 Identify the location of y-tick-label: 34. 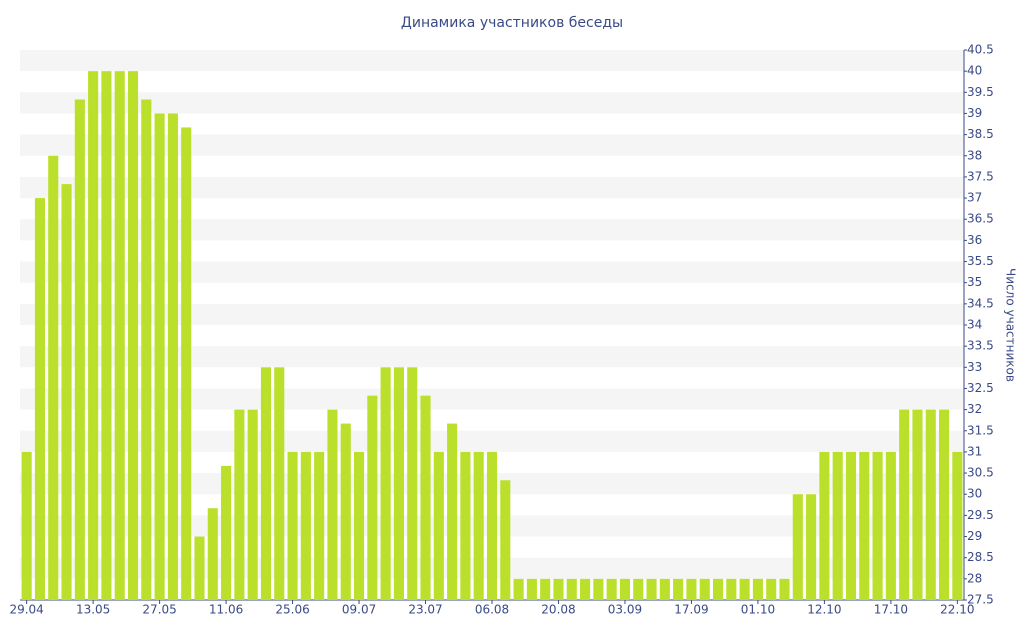
(974, 325).